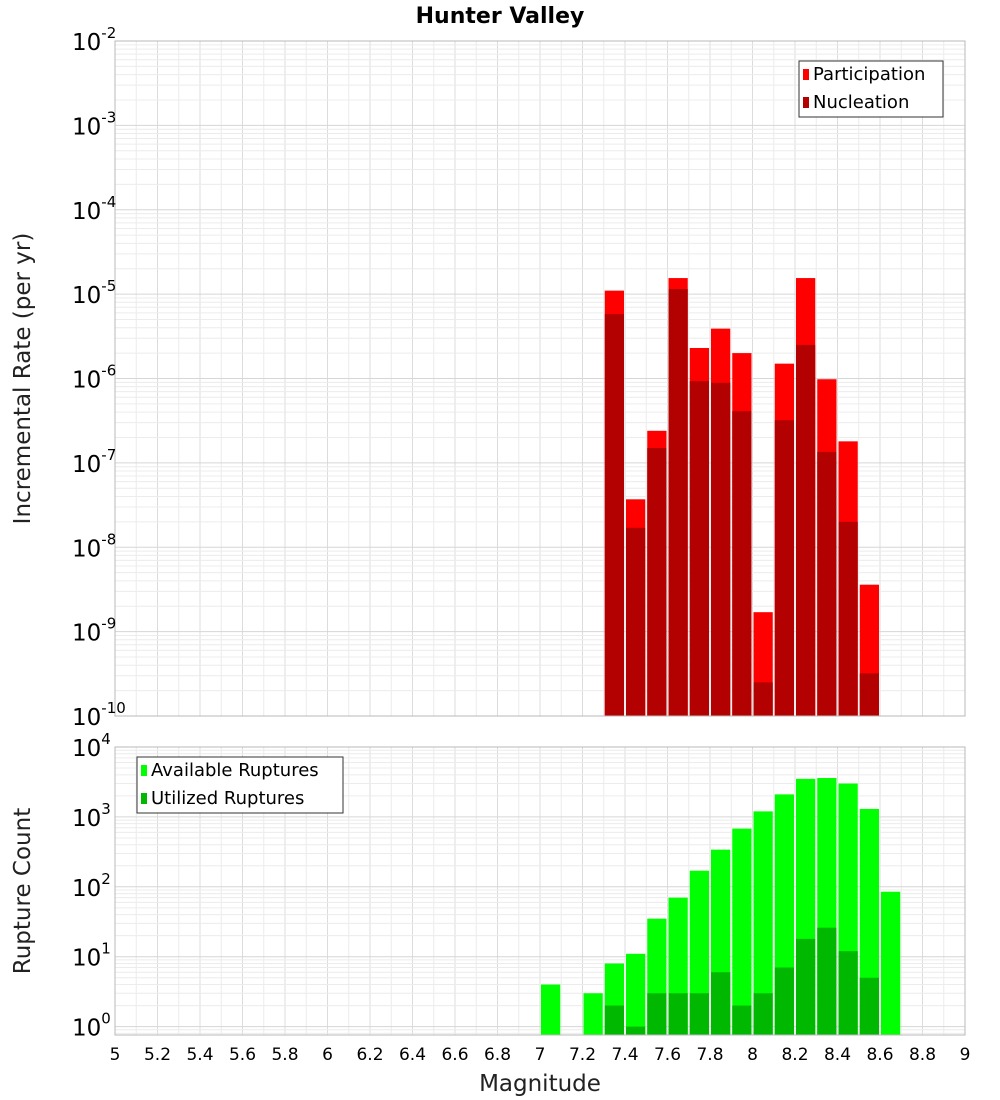  What do you see at coordinates (91, 816) in the screenshot?
I see `y-tick-label: 10³` at bounding box center [91, 816].